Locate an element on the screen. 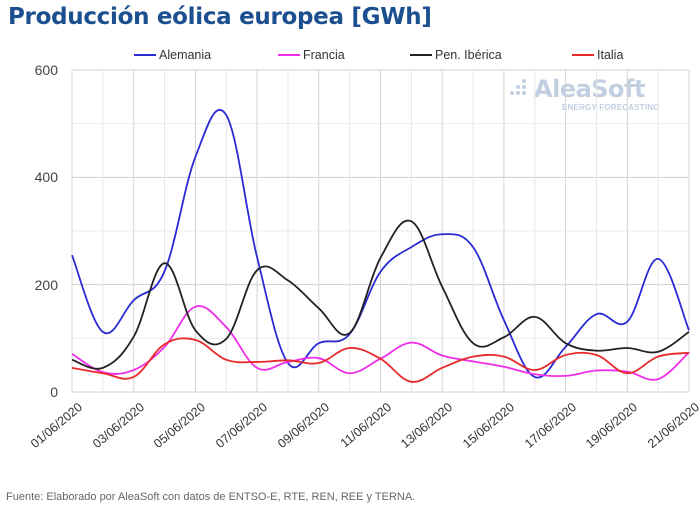 The image size is (699, 509). legend-item: Italia is located at coordinates (597, 55).